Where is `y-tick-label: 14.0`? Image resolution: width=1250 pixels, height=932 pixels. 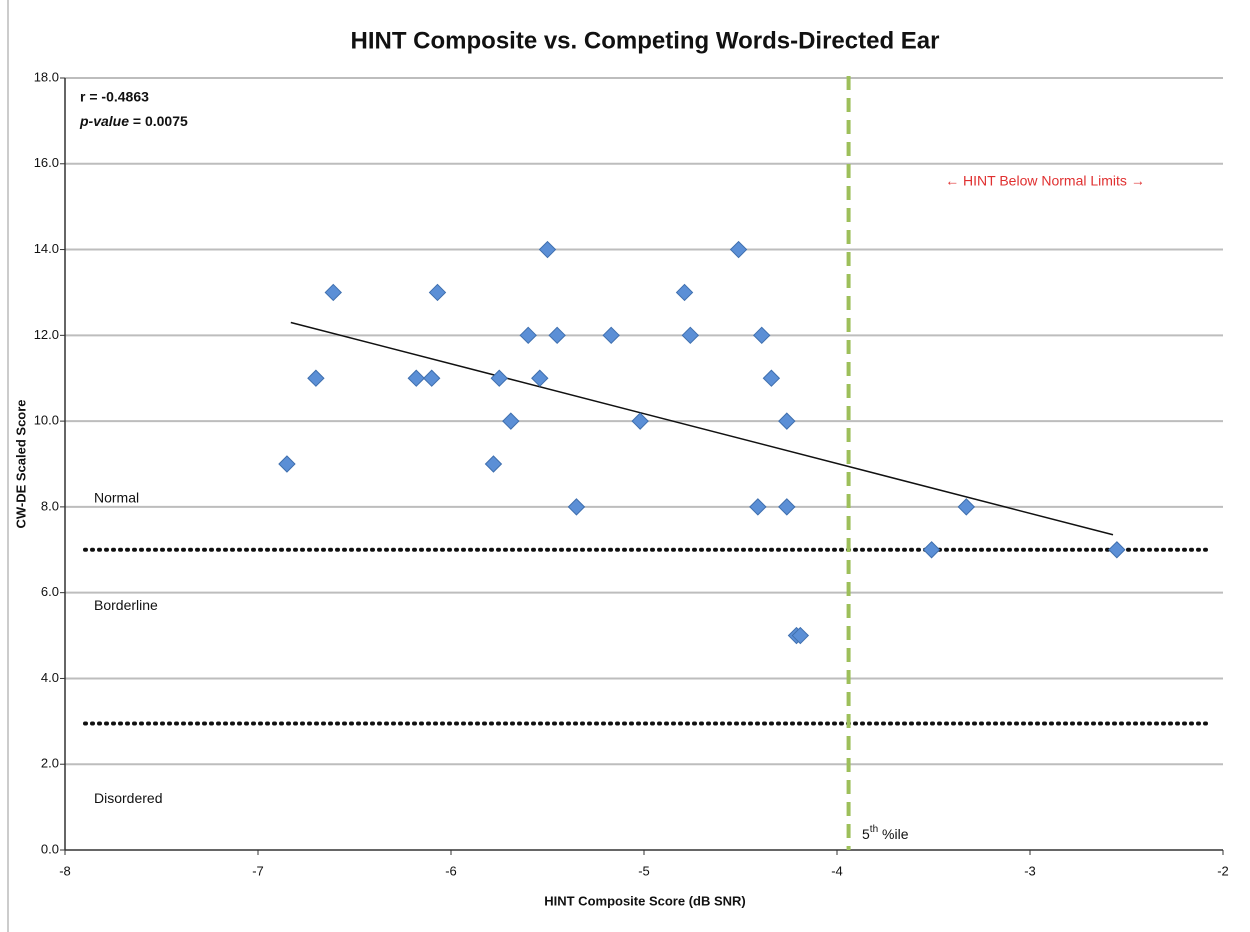 y-tick-label: 14.0 is located at coordinates (46, 248).